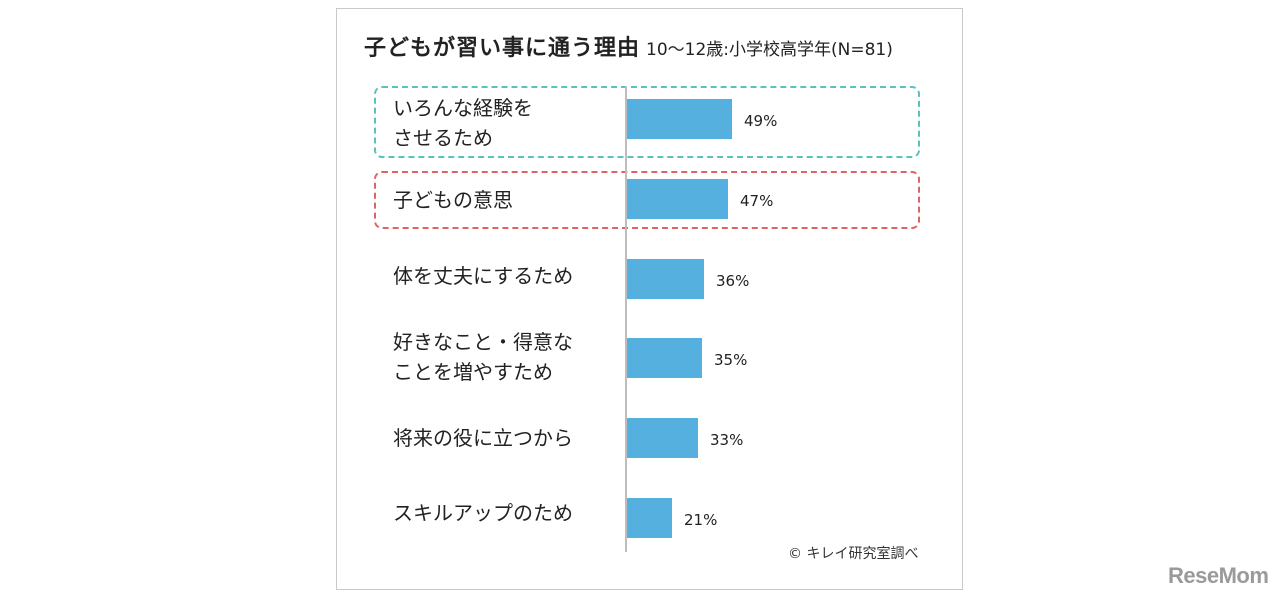 This screenshot has width=1280, height=600. Describe the element at coordinates (483, 513) in the screenshot. I see `category-label-skill-up: スキルアップのため` at that location.